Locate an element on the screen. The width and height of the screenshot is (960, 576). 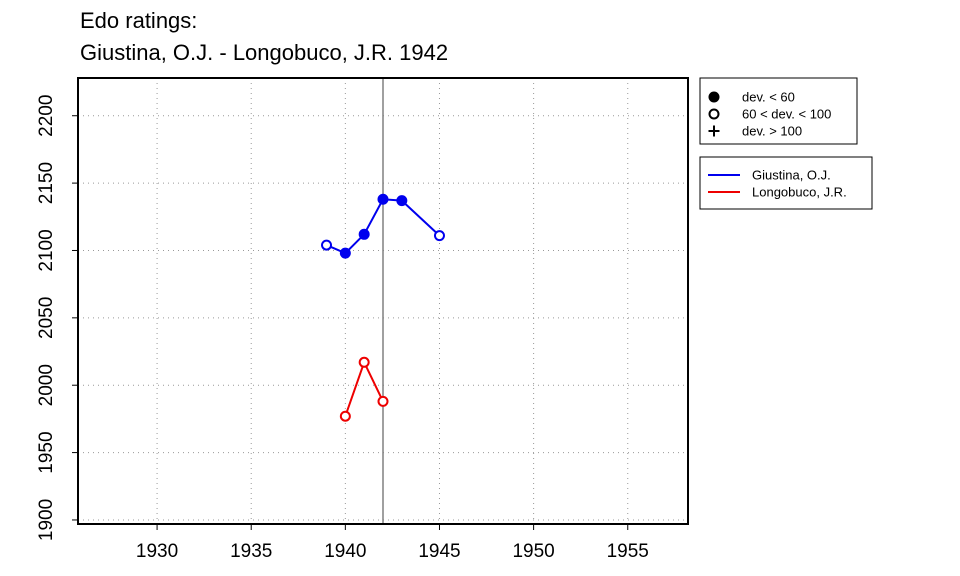
legend-marker-plus is located at coordinates (714, 131).